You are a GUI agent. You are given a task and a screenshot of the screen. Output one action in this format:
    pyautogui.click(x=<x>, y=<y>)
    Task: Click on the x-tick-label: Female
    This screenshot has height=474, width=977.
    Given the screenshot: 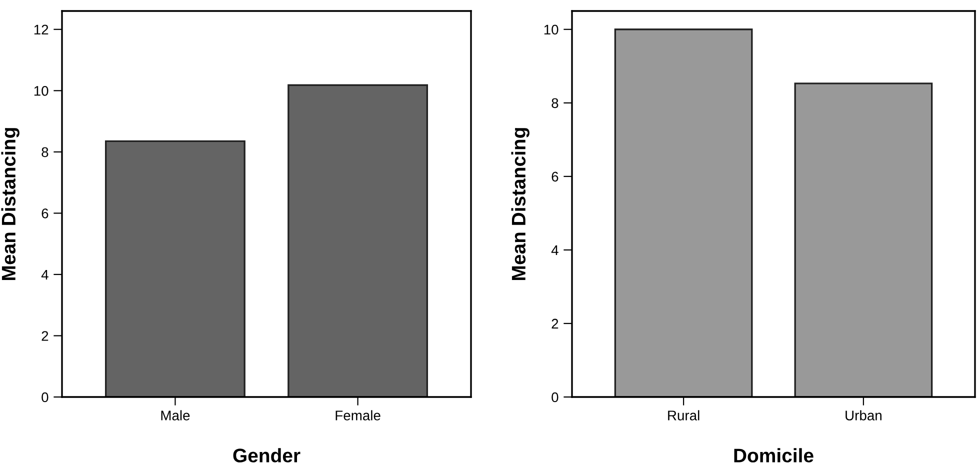 What is the action you would take?
    pyautogui.click(x=358, y=415)
    